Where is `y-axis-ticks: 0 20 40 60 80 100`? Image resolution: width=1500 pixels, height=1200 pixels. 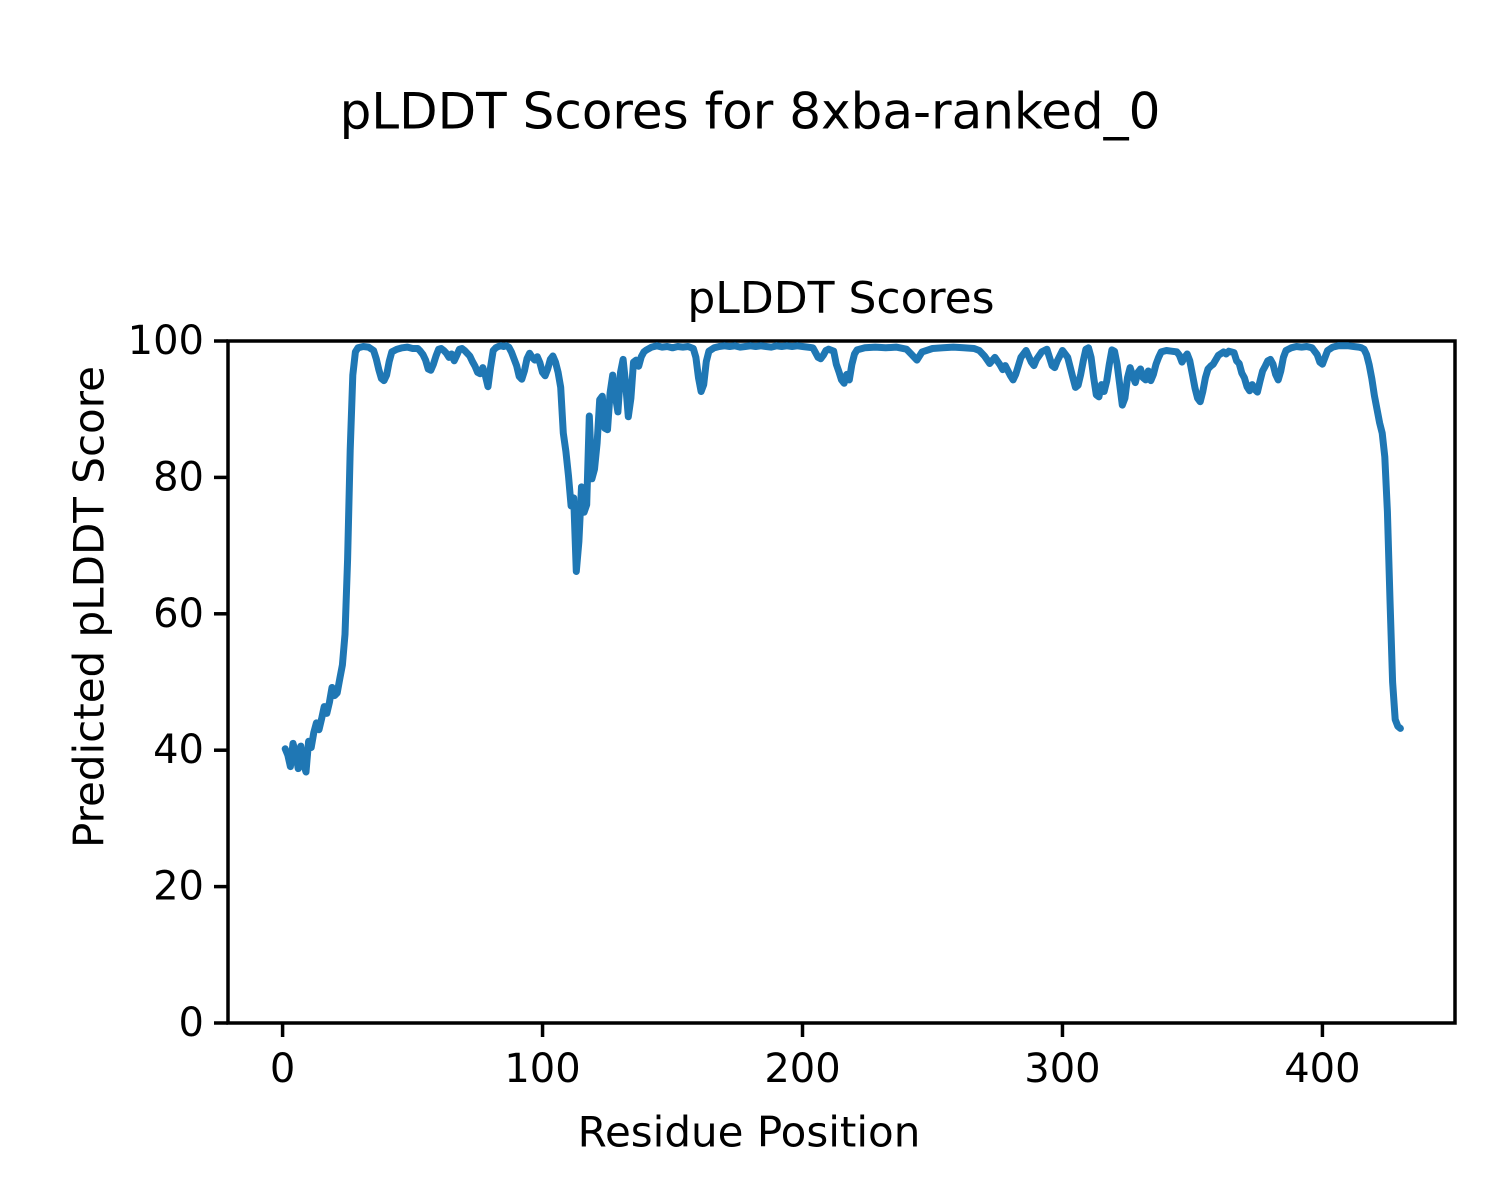
y-axis-ticks: 0 20 40 60 80 100 is located at coordinates (178, 682).